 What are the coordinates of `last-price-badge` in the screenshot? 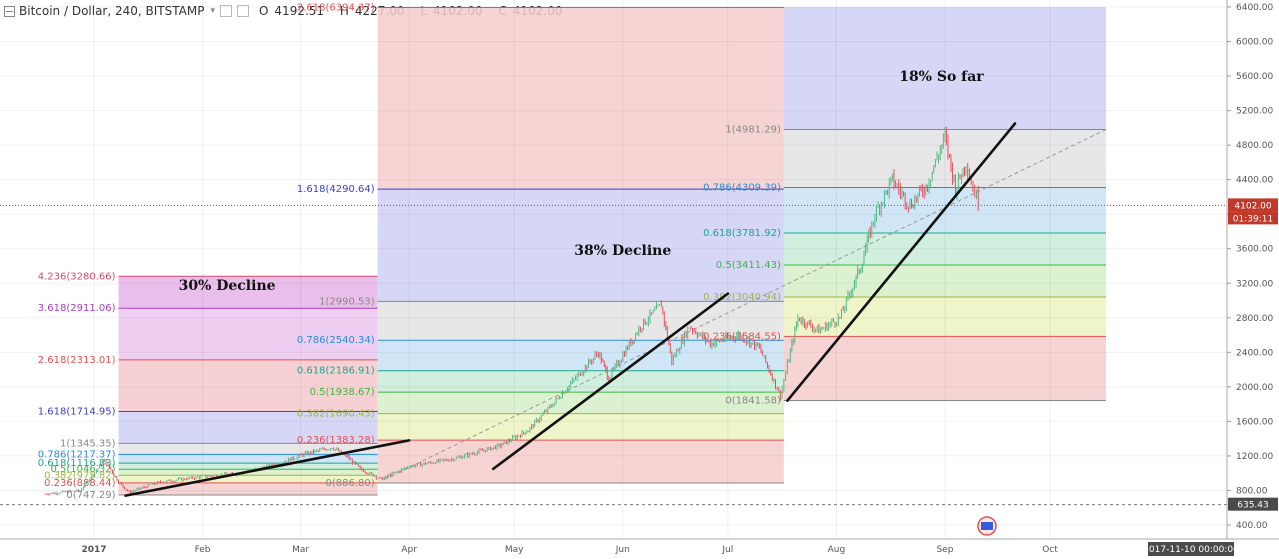 It's located at (1253, 205).